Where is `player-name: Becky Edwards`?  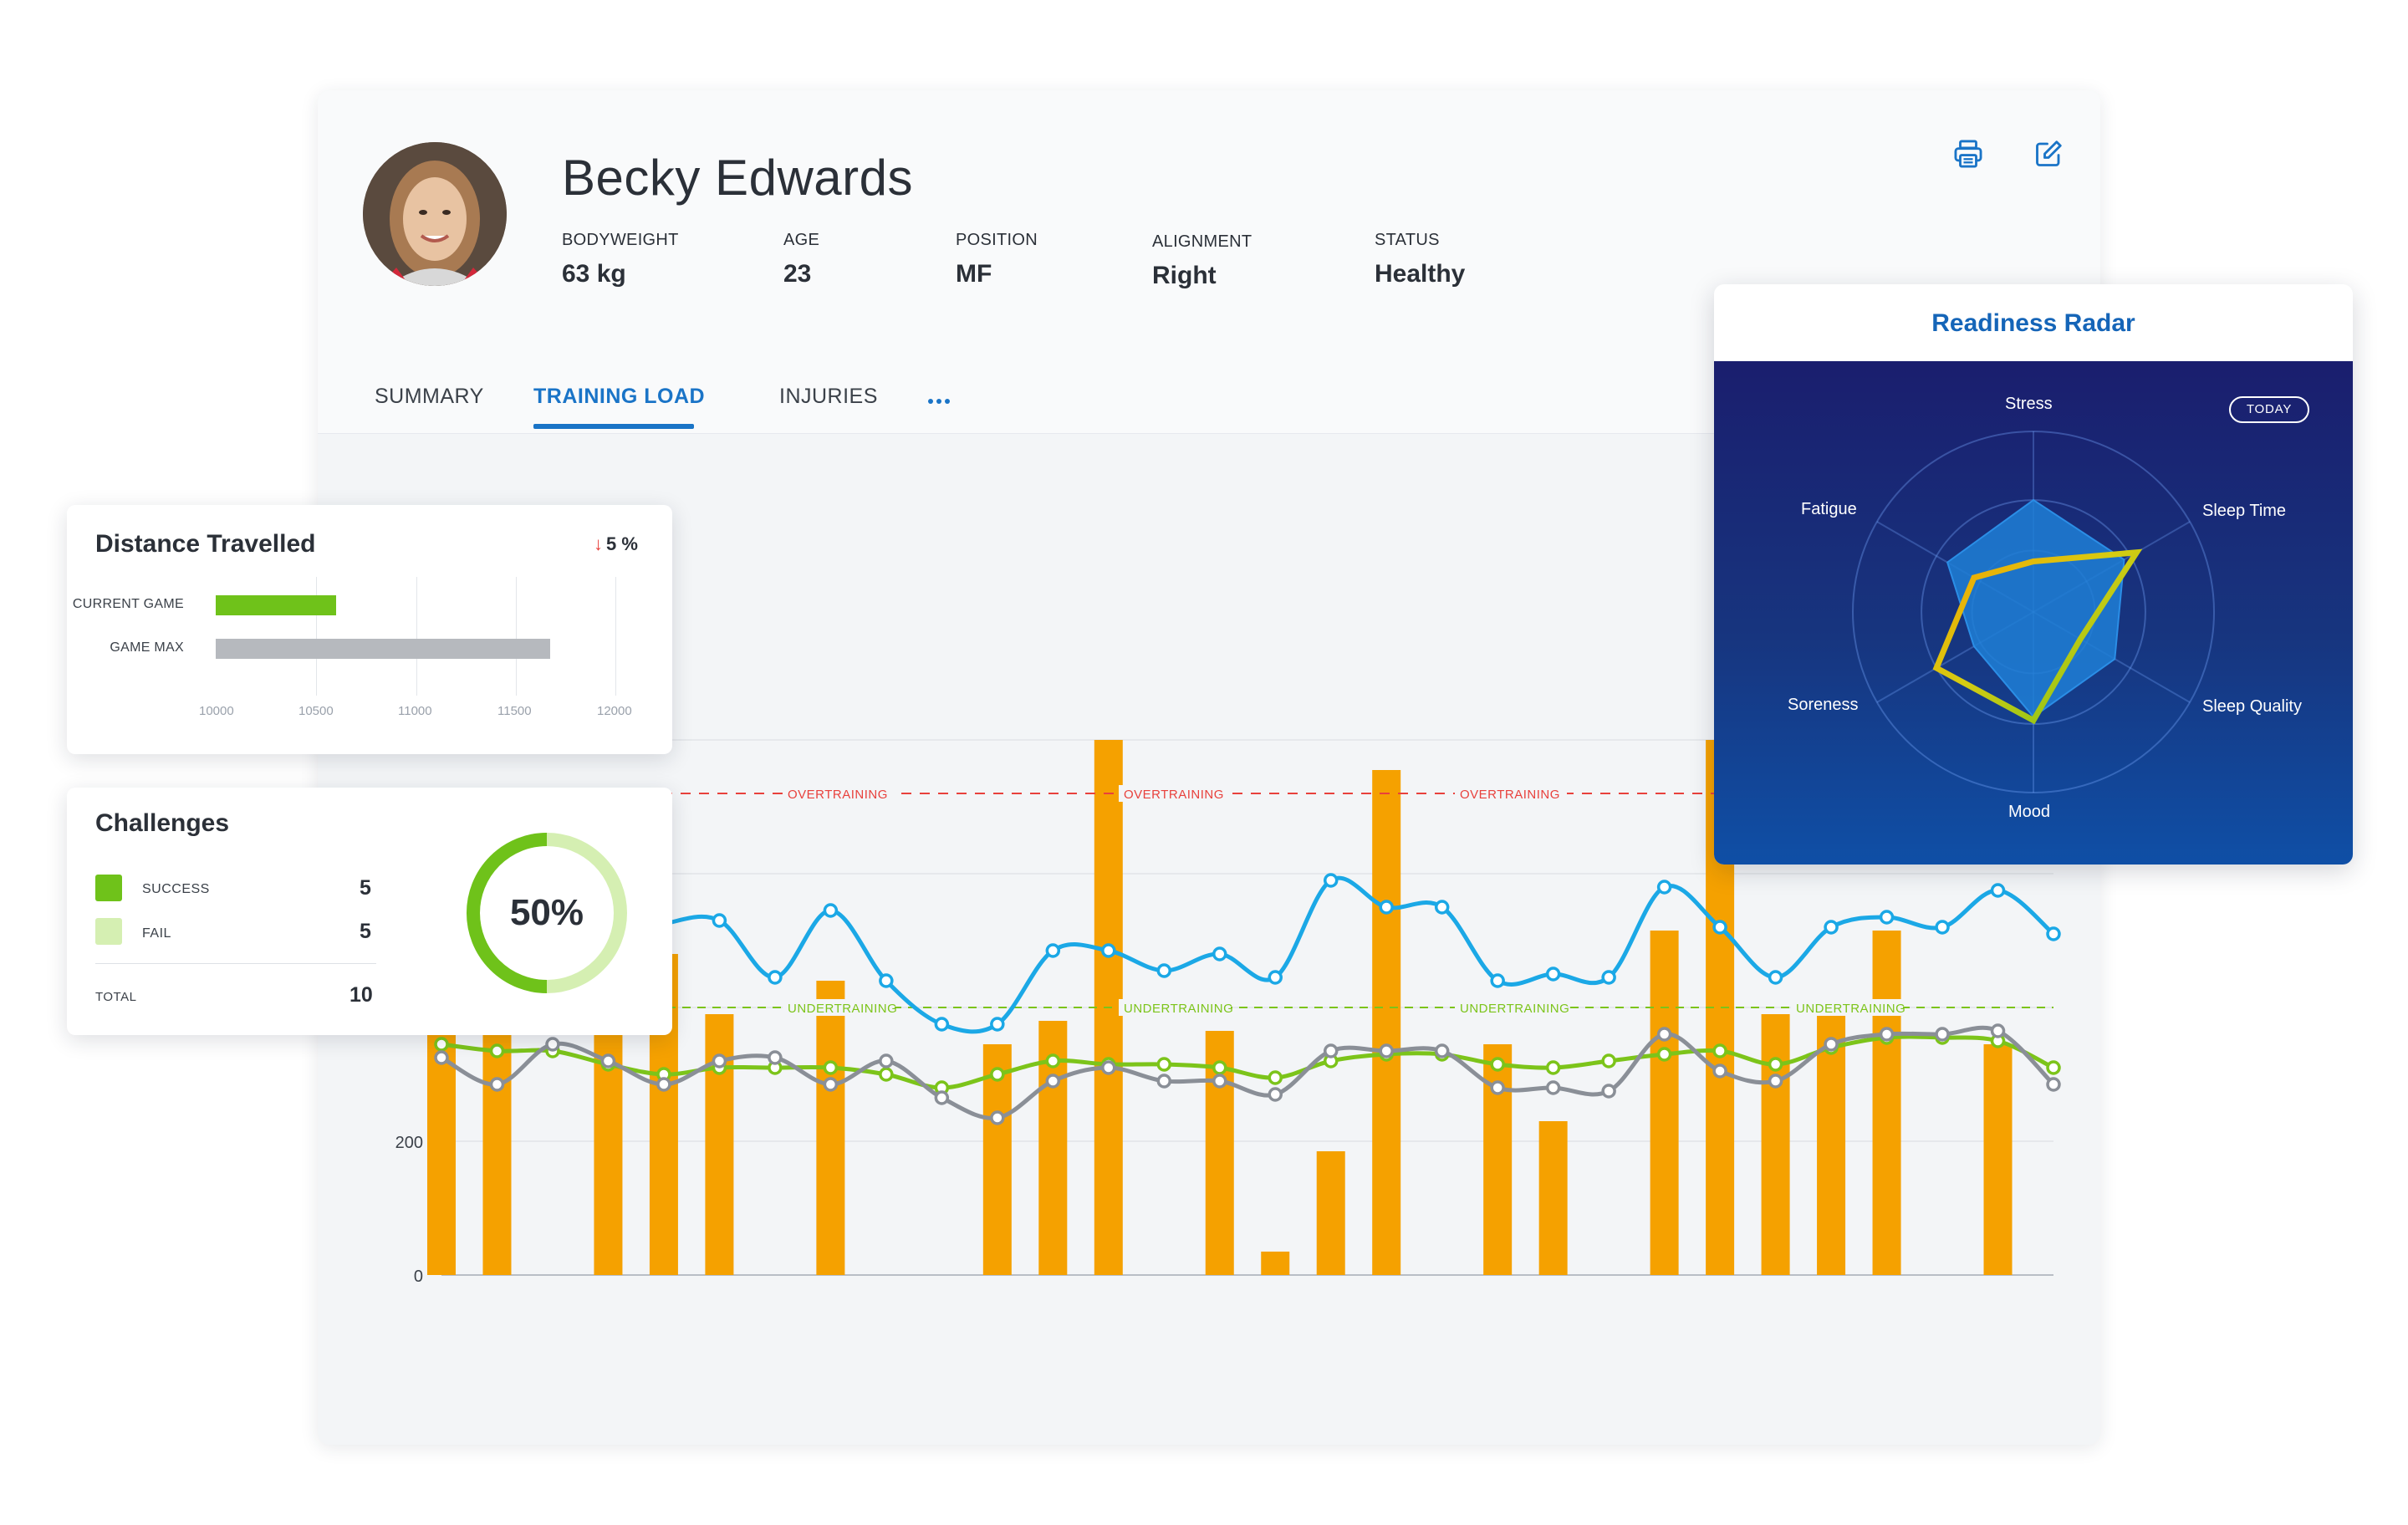
player-name: Becky Edwards is located at coordinates (738, 178).